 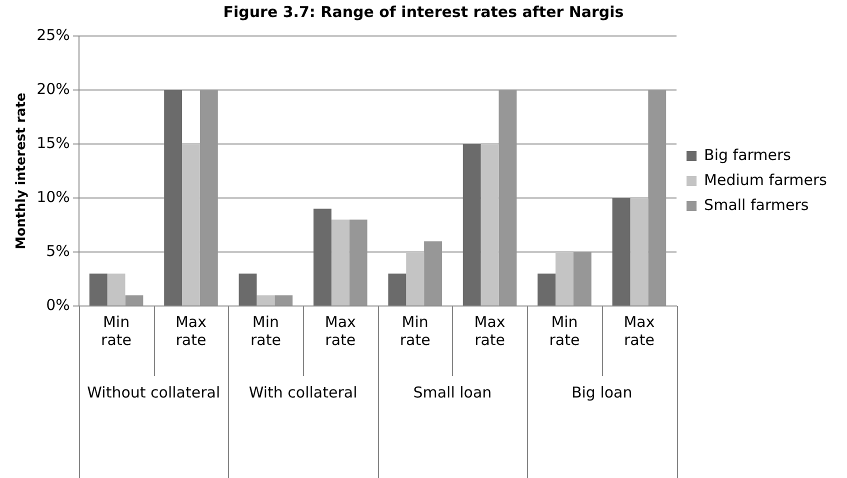 I want to click on y-axis-title: Monthly interest rate, so click(x=22, y=171).